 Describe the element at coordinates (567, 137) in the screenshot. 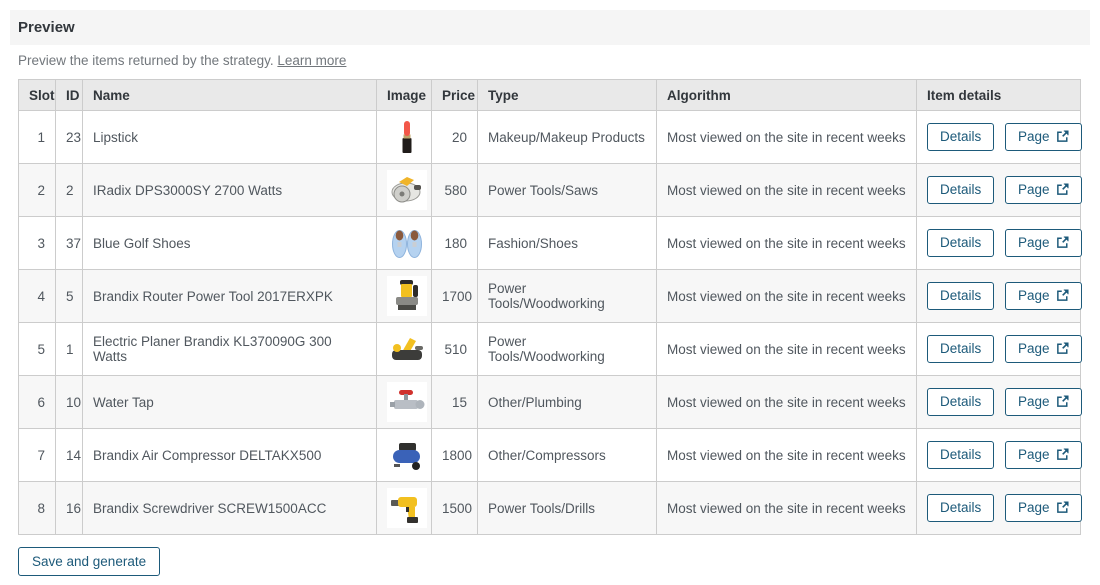

I see `type-cell: Makeup/Makeup Products` at that location.